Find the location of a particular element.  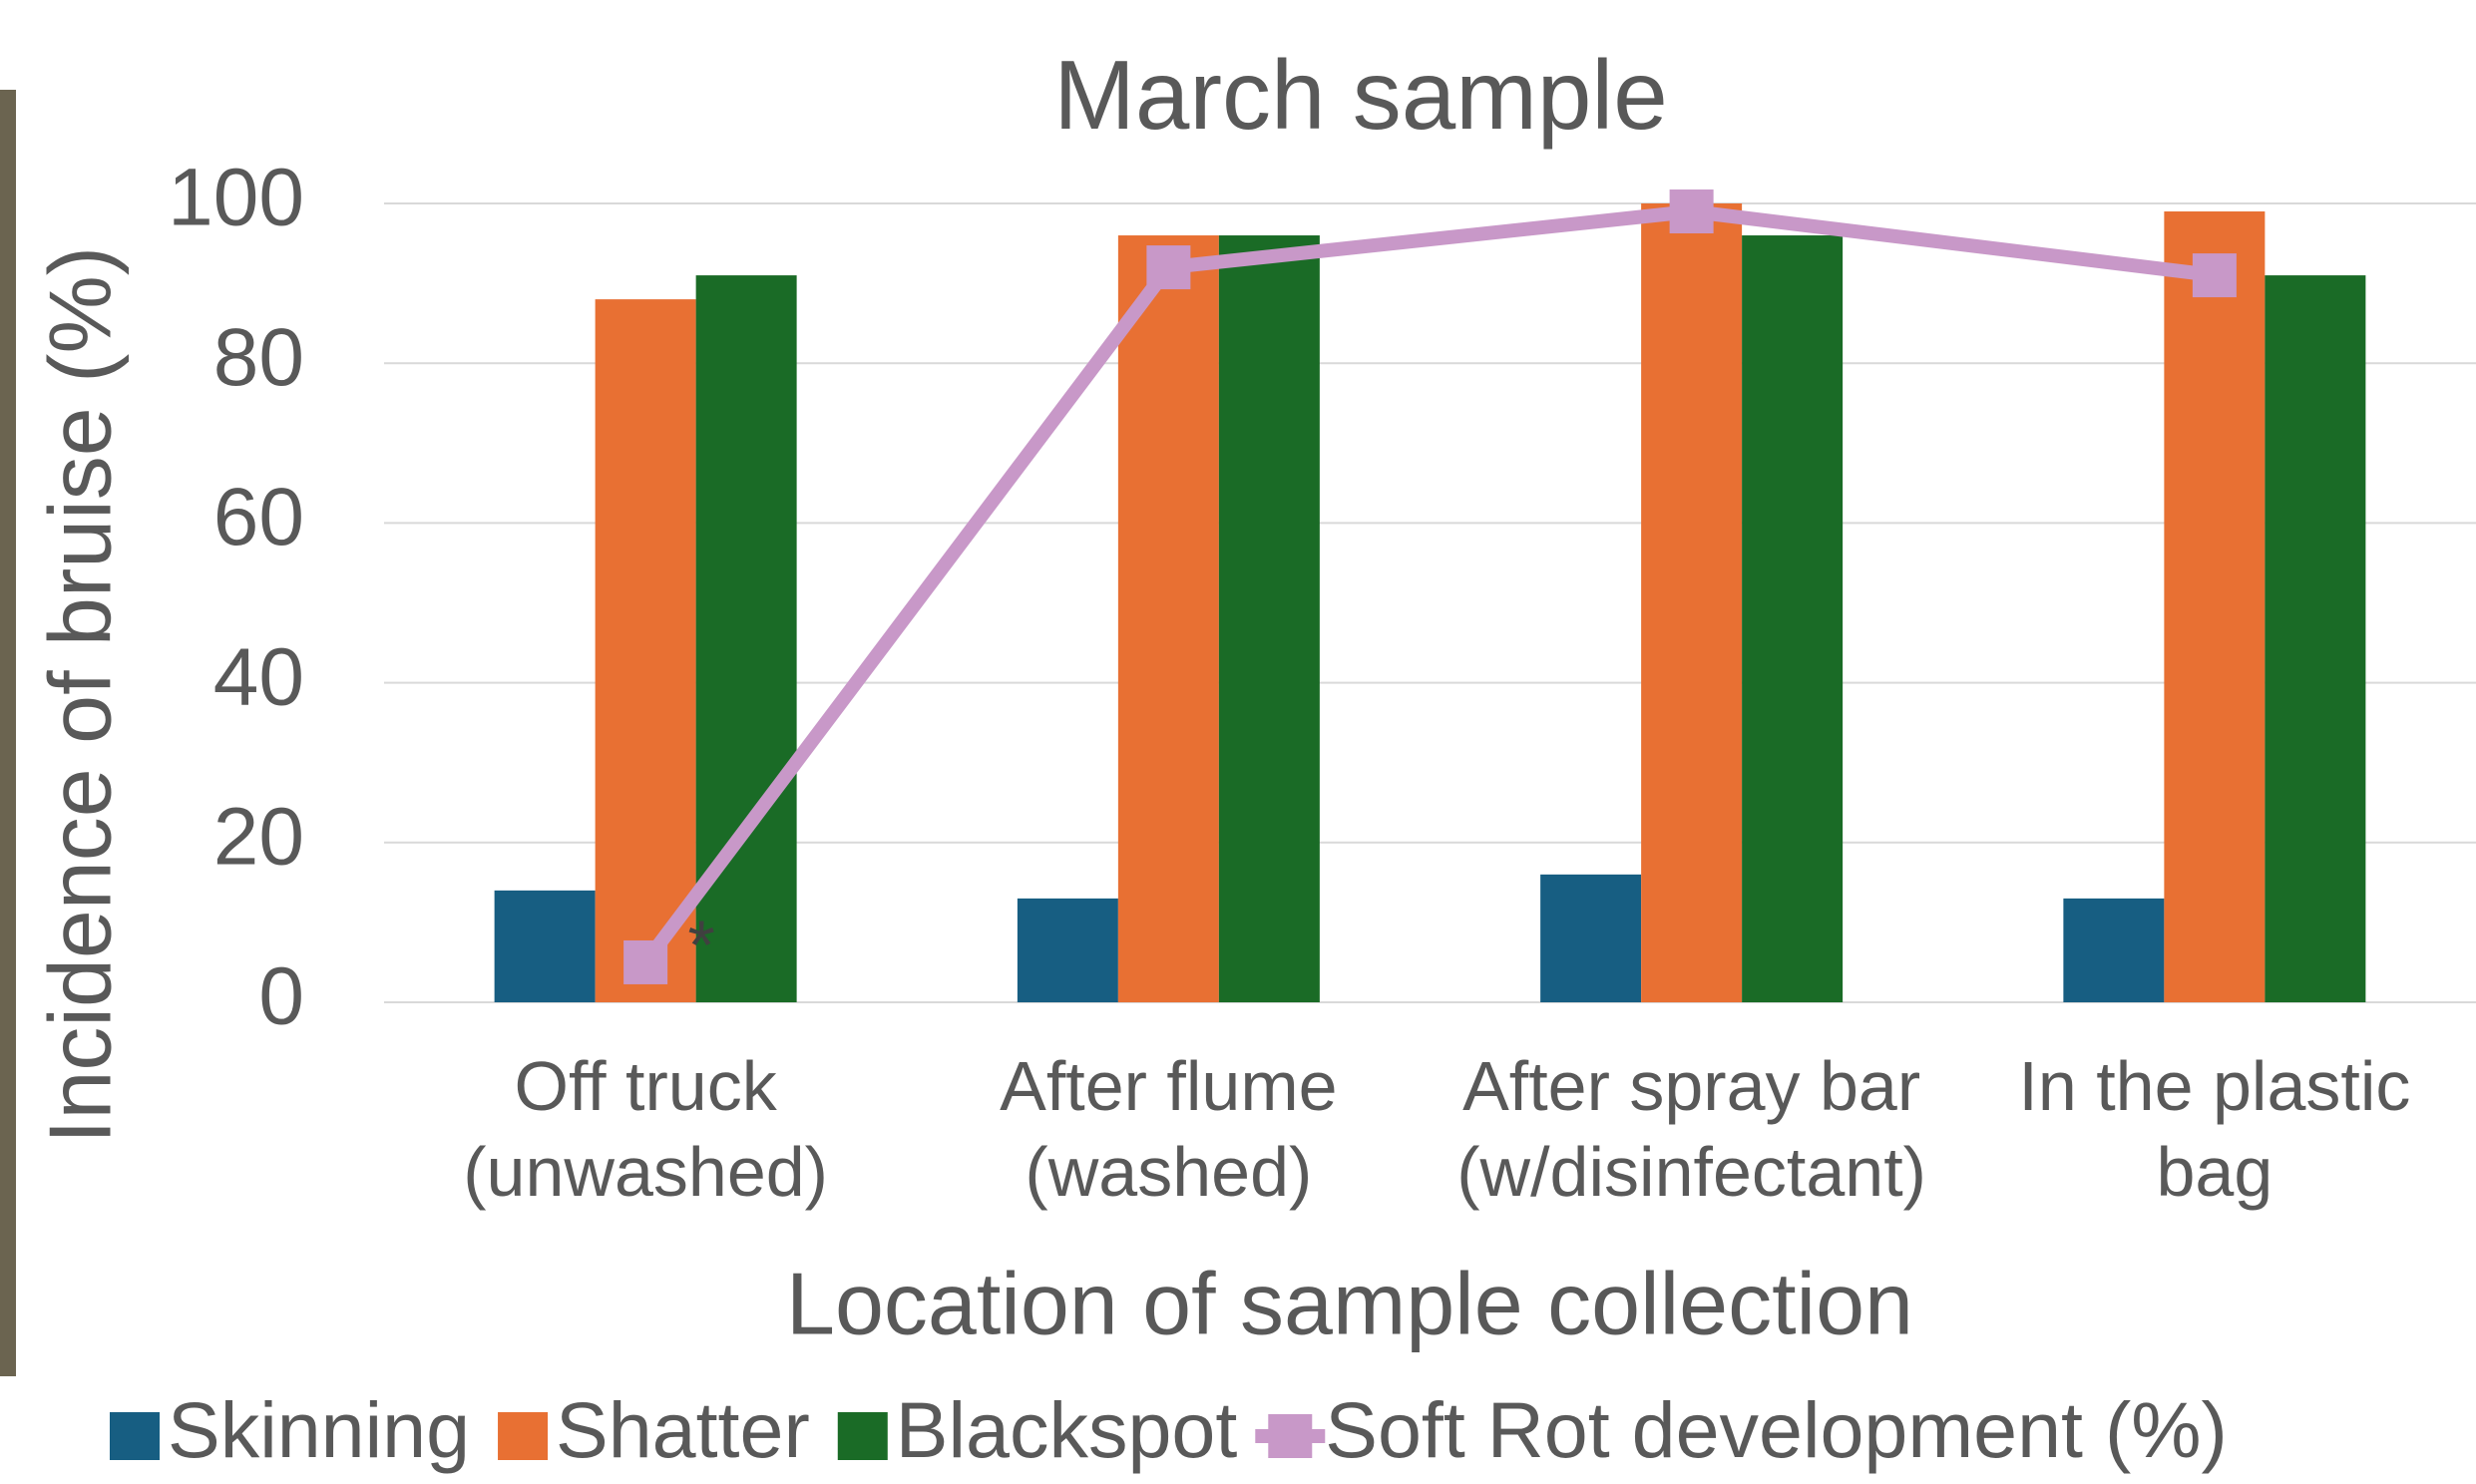

x-axis-title: Location of sample collection is located at coordinates (1350, 1303).